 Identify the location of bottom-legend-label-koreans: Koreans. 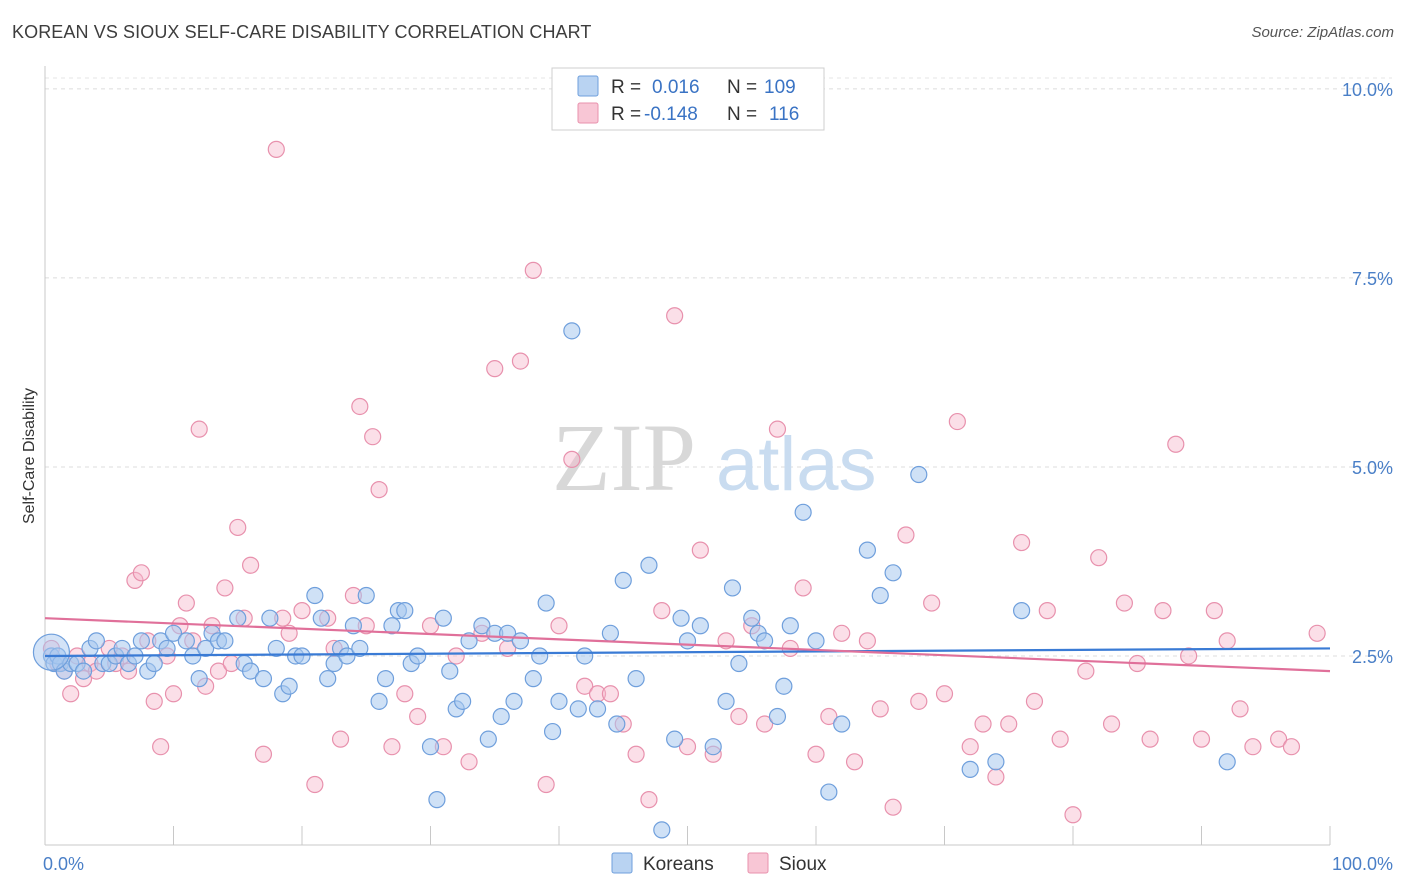
(678, 864).